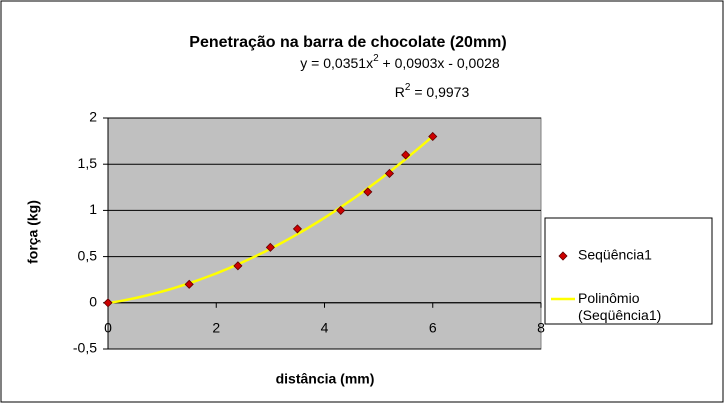  Describe the element at coordinates (88, 163) in the screenshot. I see `y-tick-label: 1,5` at that location.